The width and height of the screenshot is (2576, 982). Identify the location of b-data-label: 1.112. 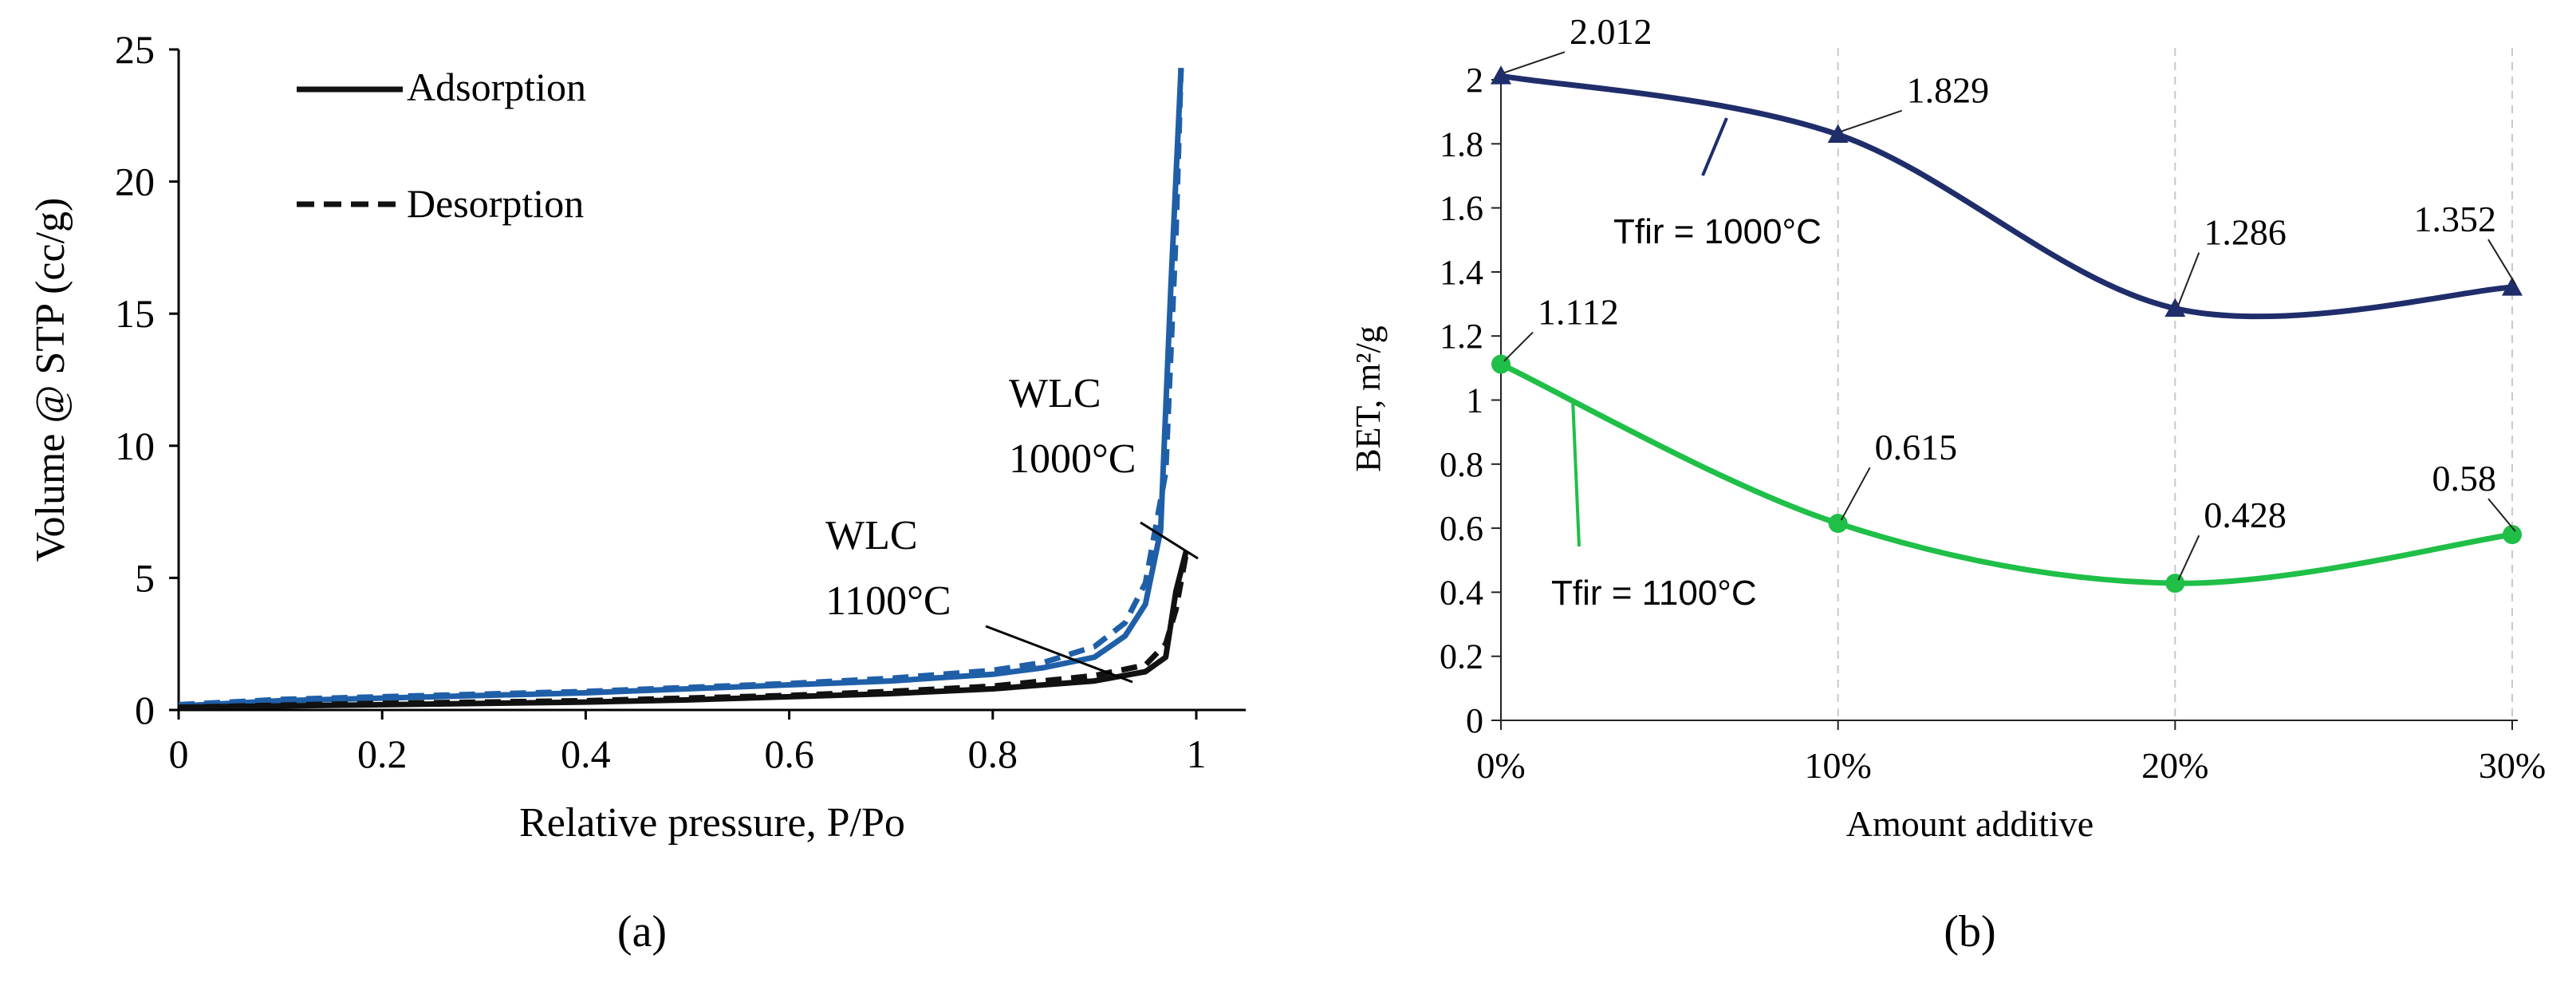
(1578, 312).